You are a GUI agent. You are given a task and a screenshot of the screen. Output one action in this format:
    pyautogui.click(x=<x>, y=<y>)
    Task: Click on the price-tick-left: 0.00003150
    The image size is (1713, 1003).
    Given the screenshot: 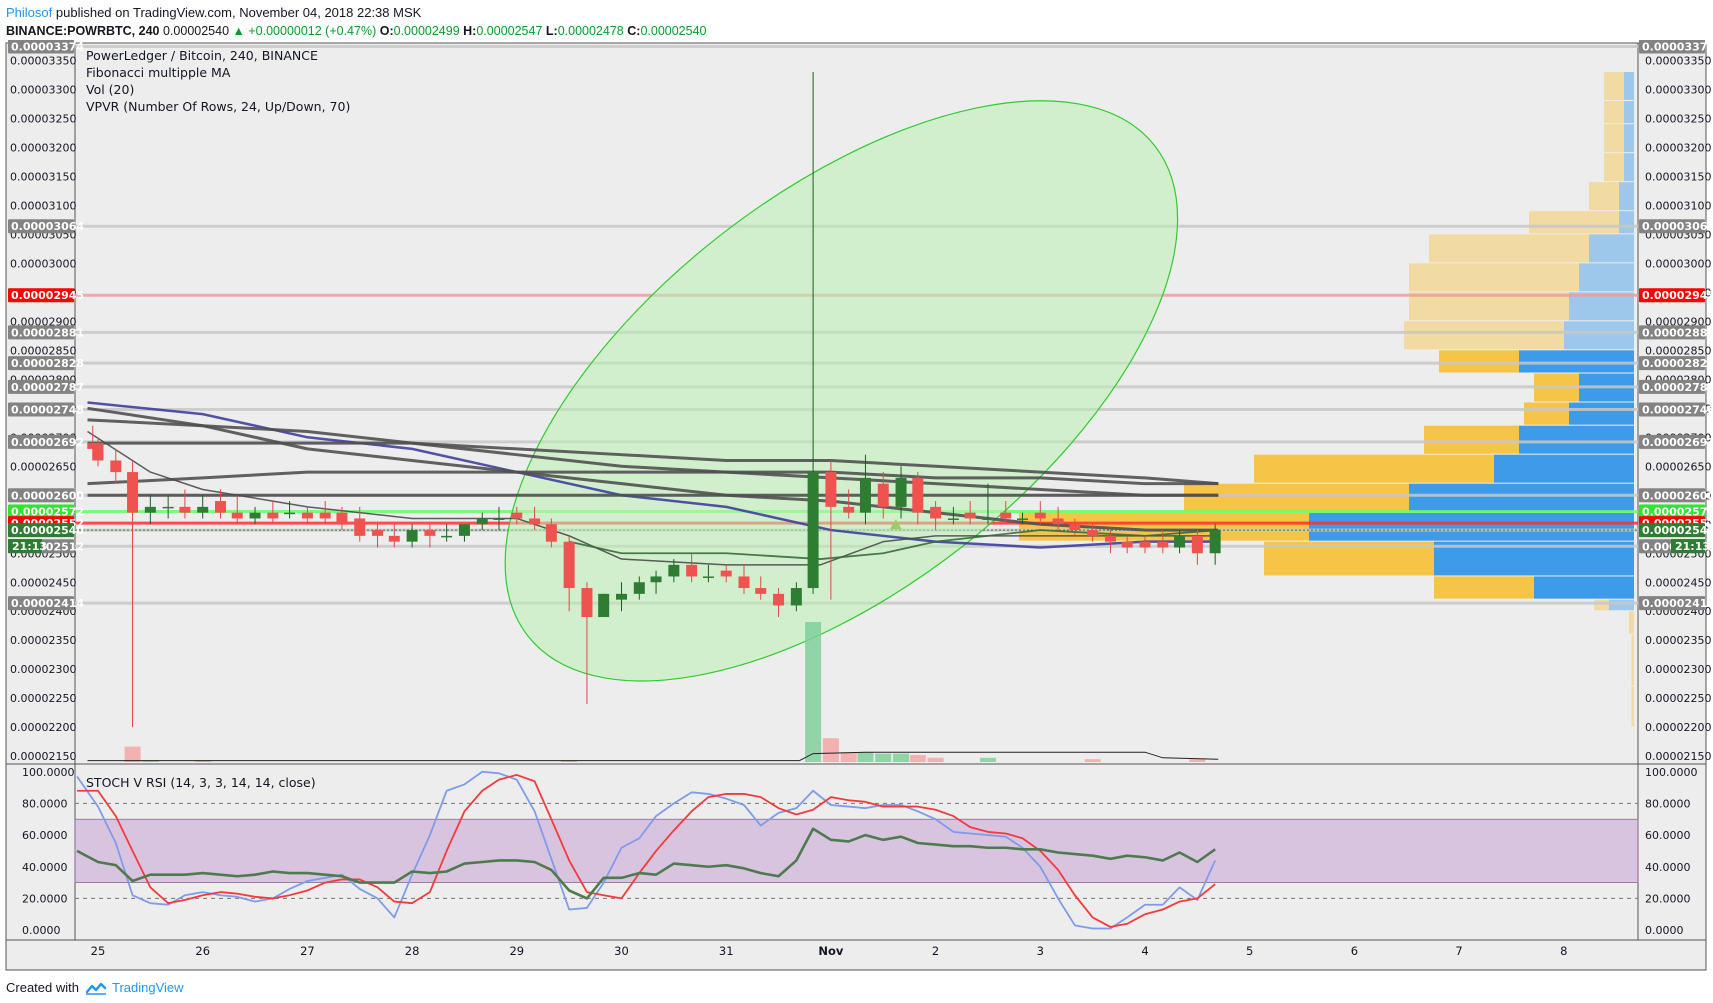 What is the action you would take?
    pyautogui.click(x=43, y=176)
    